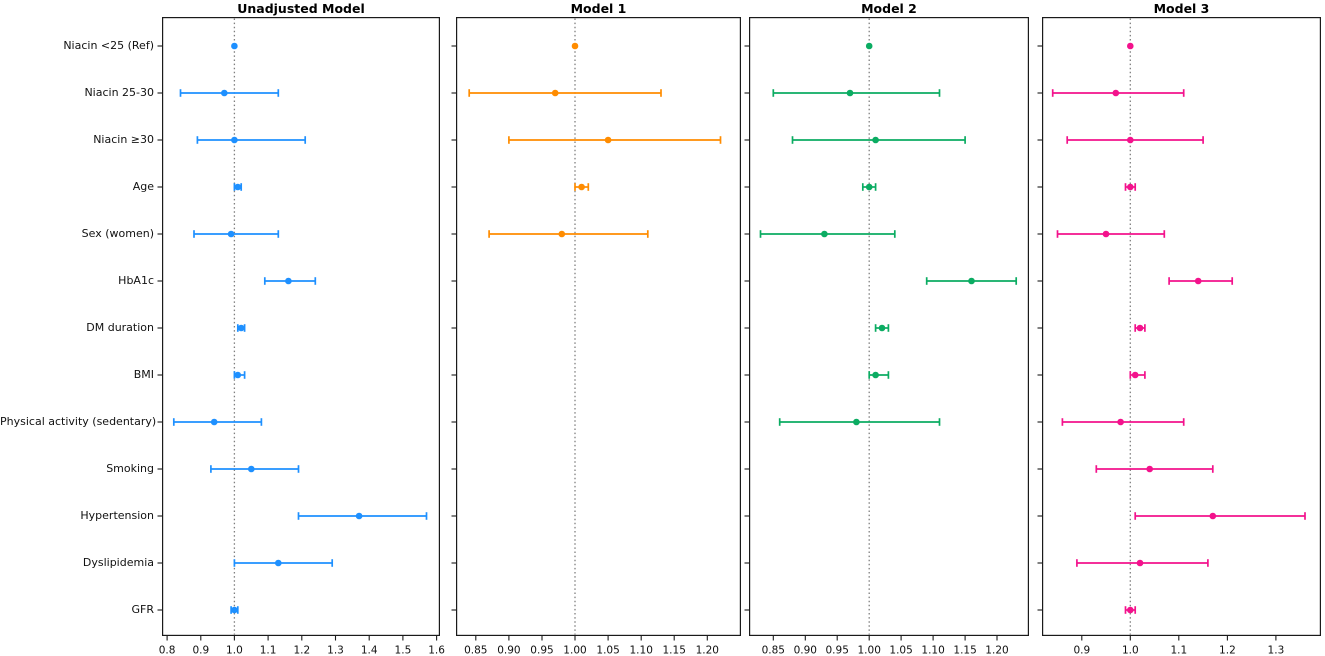 This screenshot has height=656, width=1325. I want to click on row-label: Dyslipidemia, so click(118, 562).